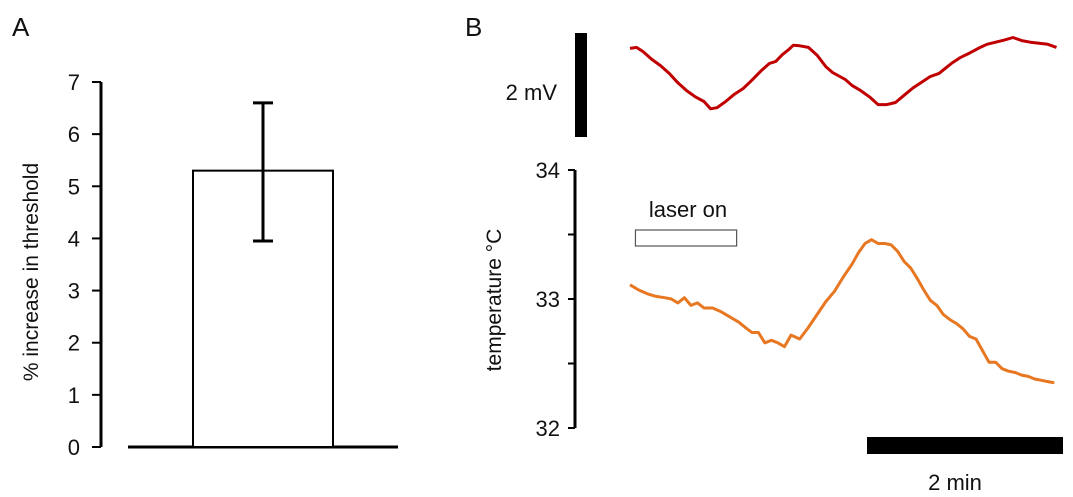 The height and width of the screenshot is (497, 1073). Describe the element at coordinates (473, 27) in the screenshot. I see `panel-b-label: B` at that location.